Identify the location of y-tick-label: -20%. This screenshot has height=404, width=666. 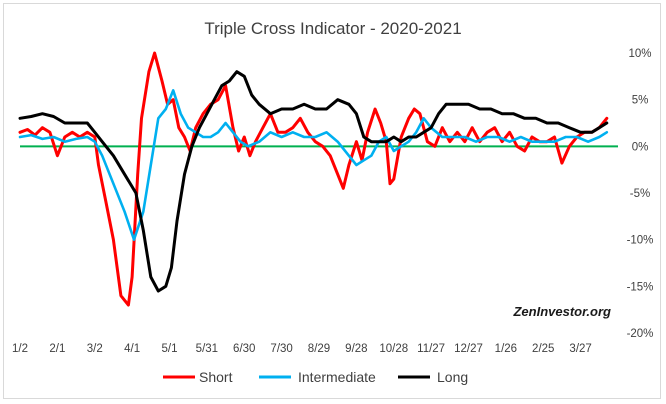
(640, 334).